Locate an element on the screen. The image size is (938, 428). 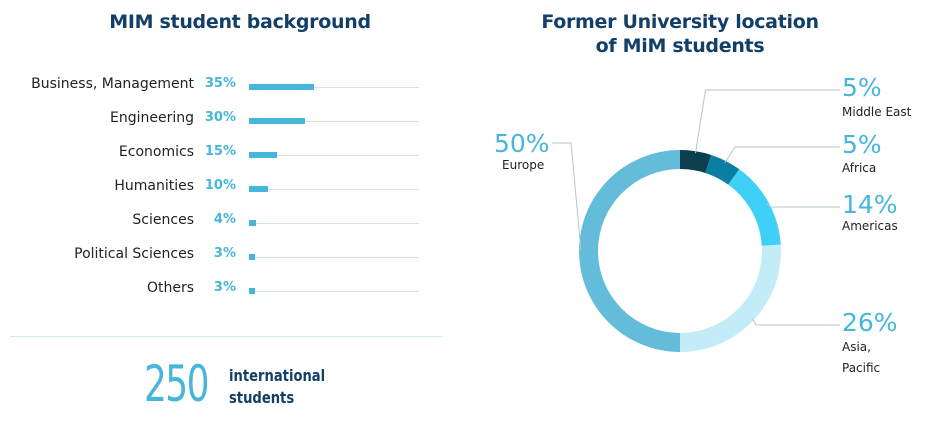
international-students-caption: international students is located at coordinates (277, 387).